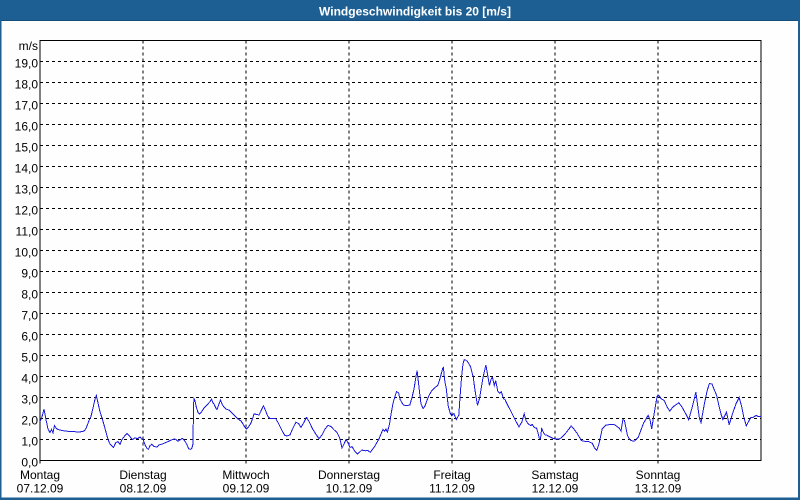 The width and height of the screenshot is (800, 500). I want to click on svg-text: 5,0, so click(29, 358).